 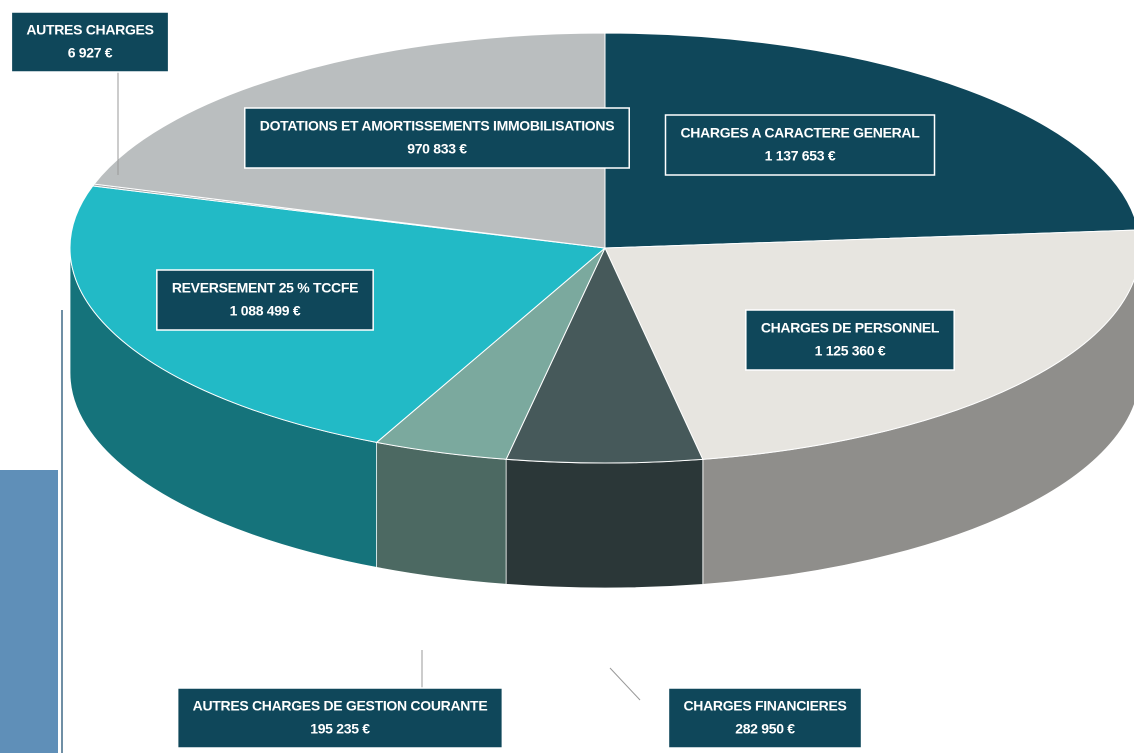 What do you see at coordinates (765, 729) in the screenshot?
I see `value-label: 282 950 €` at bounding box center [765, 729].